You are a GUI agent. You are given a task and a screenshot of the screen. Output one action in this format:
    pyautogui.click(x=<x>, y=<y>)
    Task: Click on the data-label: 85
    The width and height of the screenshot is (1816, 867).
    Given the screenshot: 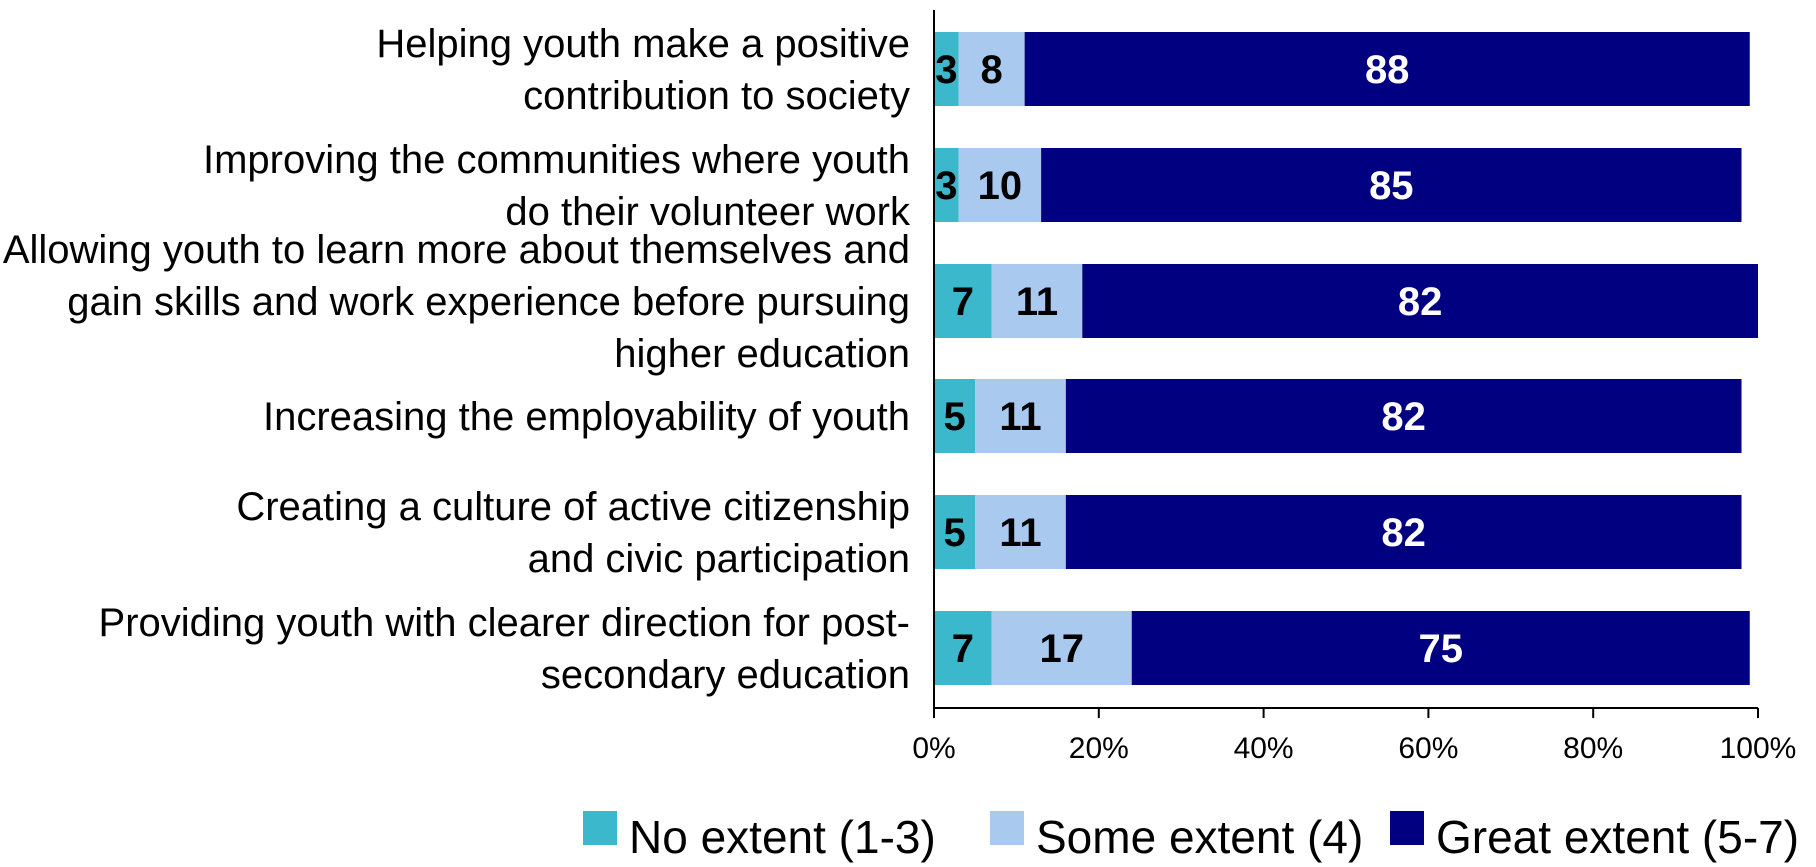 What is the action you would take?
    pyautogui.click(x=1391, y=186)
    